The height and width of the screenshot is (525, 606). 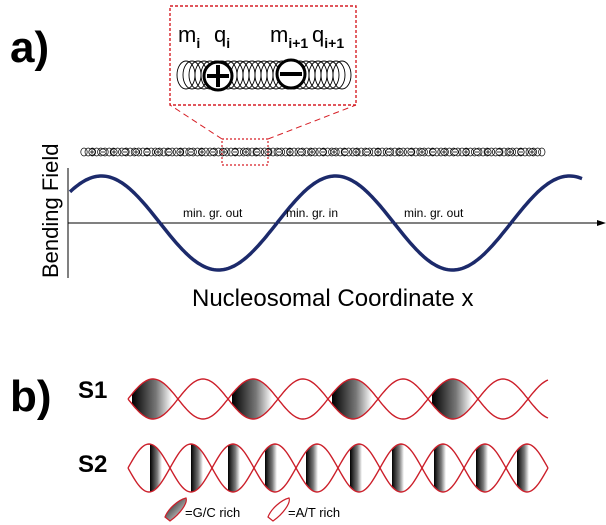 What do you see at coordinates (31, 396) in the screenshot?
I see `panel-b-label: b)` at bounding box center [31, 396].